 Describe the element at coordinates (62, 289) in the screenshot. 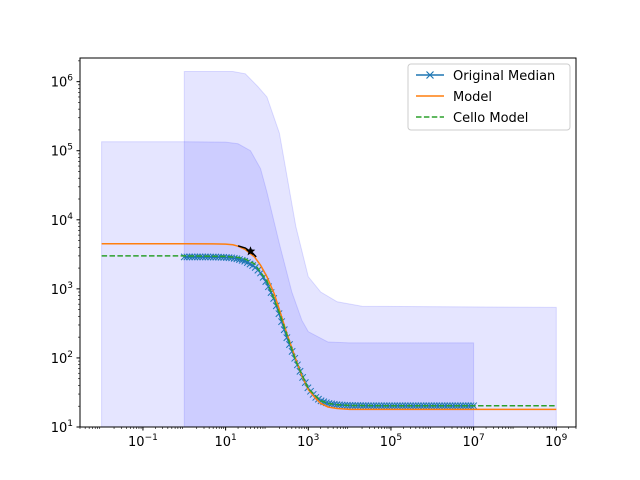

I see `y-tick-label: 10³` at that location.